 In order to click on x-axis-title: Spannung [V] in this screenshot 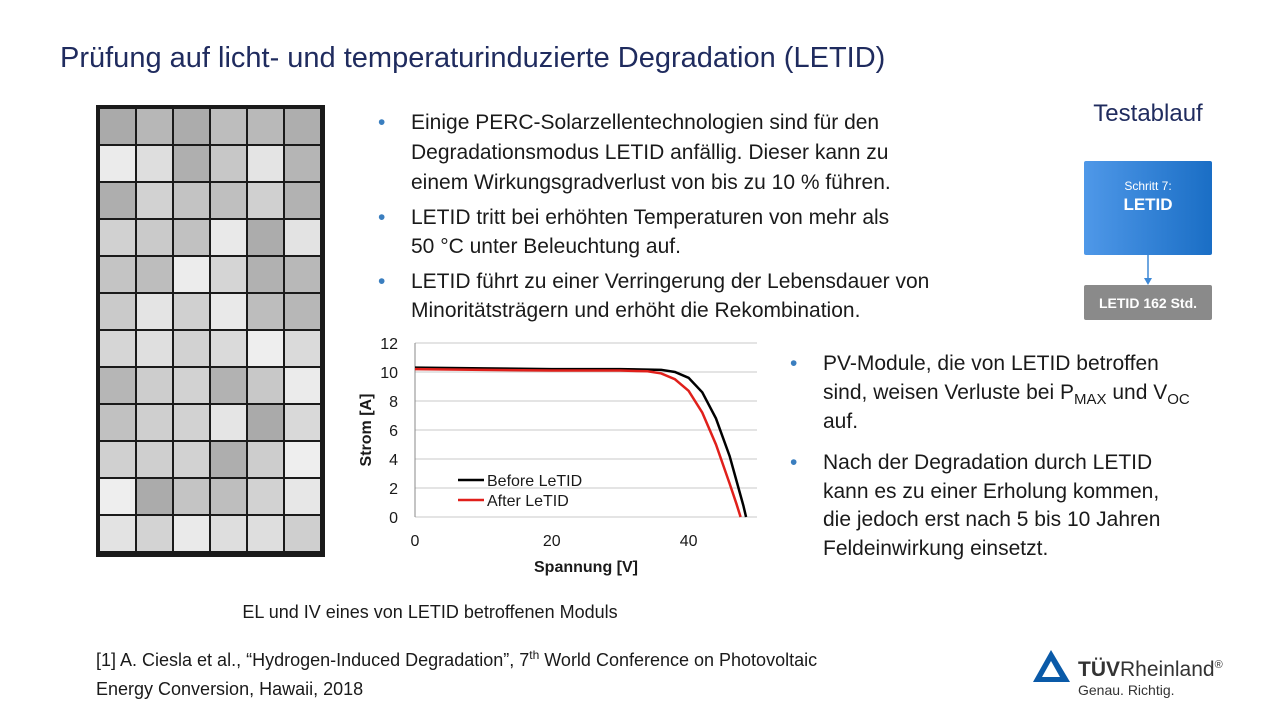, I will do `click(586, 567)`.